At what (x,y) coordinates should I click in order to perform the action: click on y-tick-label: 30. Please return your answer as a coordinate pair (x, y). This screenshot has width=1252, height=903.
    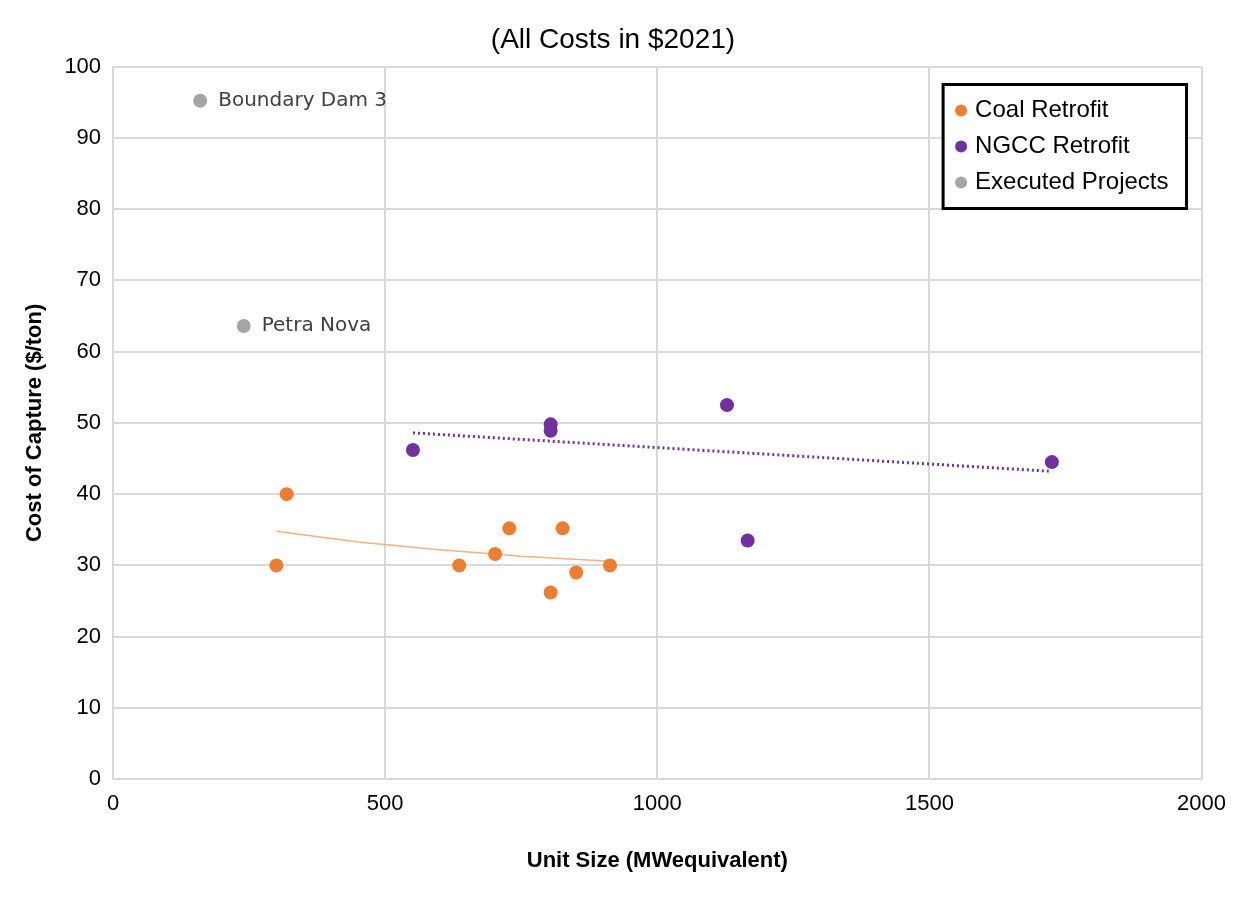
    Looking at the image, I should click on (89, 564).